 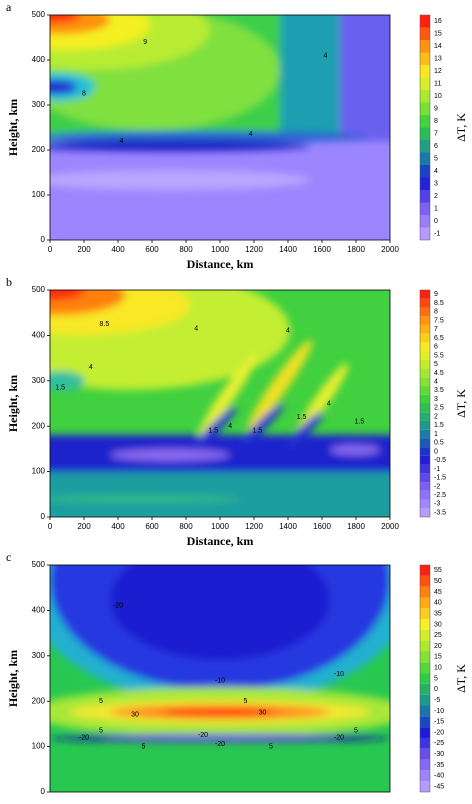 What do you see at coordinates (439, 711) in the screenshot?
I see `colorbar-label: -10` at bounding box center [439, 711].